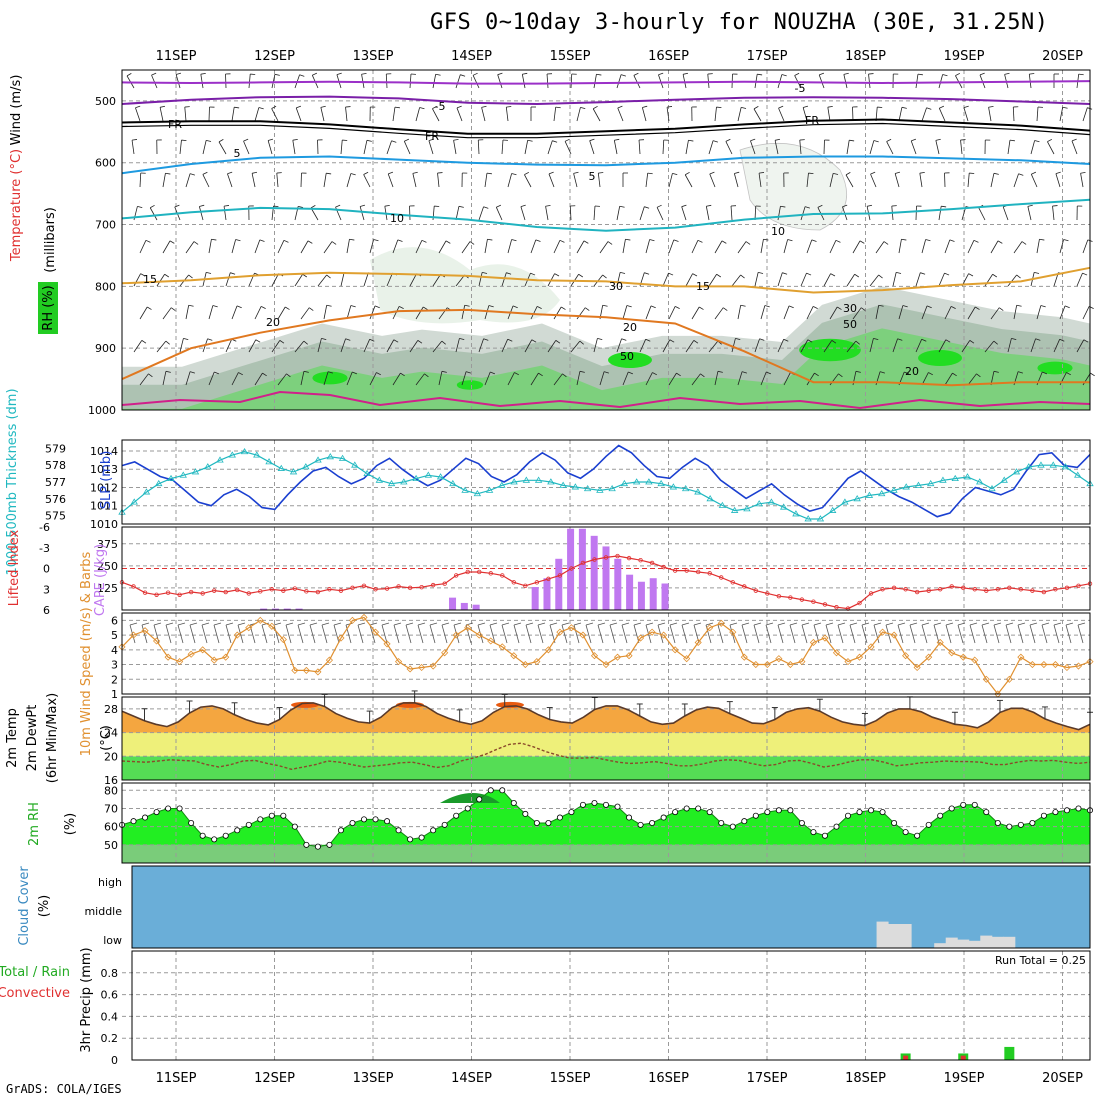 Image resolution: width=1100 pixels, height=1100 pixels. Describe the element at coordinates (767, 56) in the screenshot. I see `date-label-top: 17SEP` at that location.